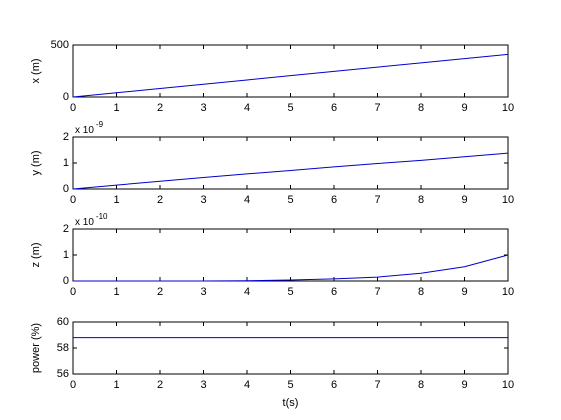 The height and width of the screenshot is (420, 561). What do you see at coordinates (63, 374) in the screenshot?
I see `y-tick-label: 56` at bounding box center [63, 374].